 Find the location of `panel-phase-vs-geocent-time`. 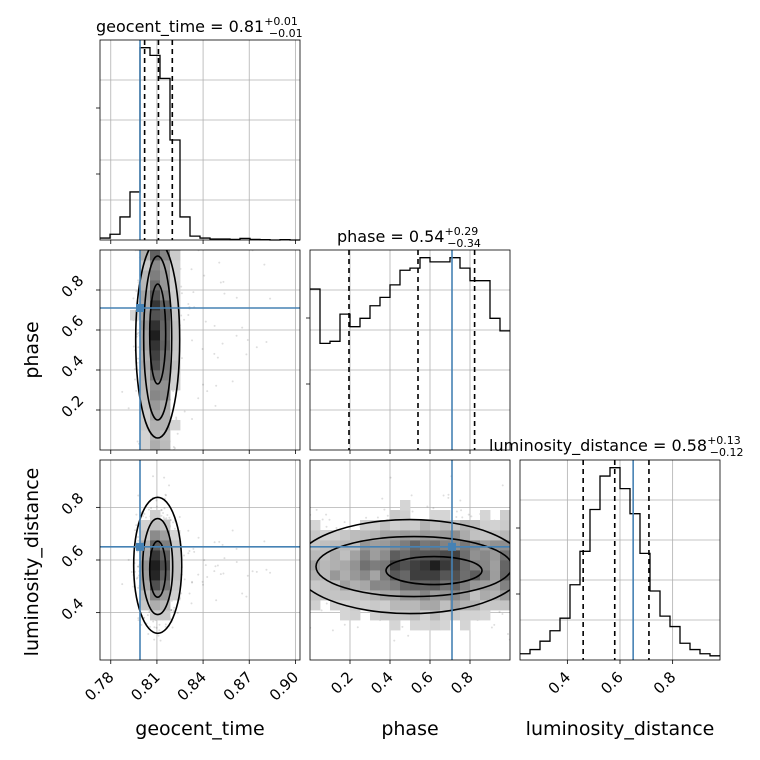

panel-phase-vs-geocent-time is located at coordinates (200, 350).